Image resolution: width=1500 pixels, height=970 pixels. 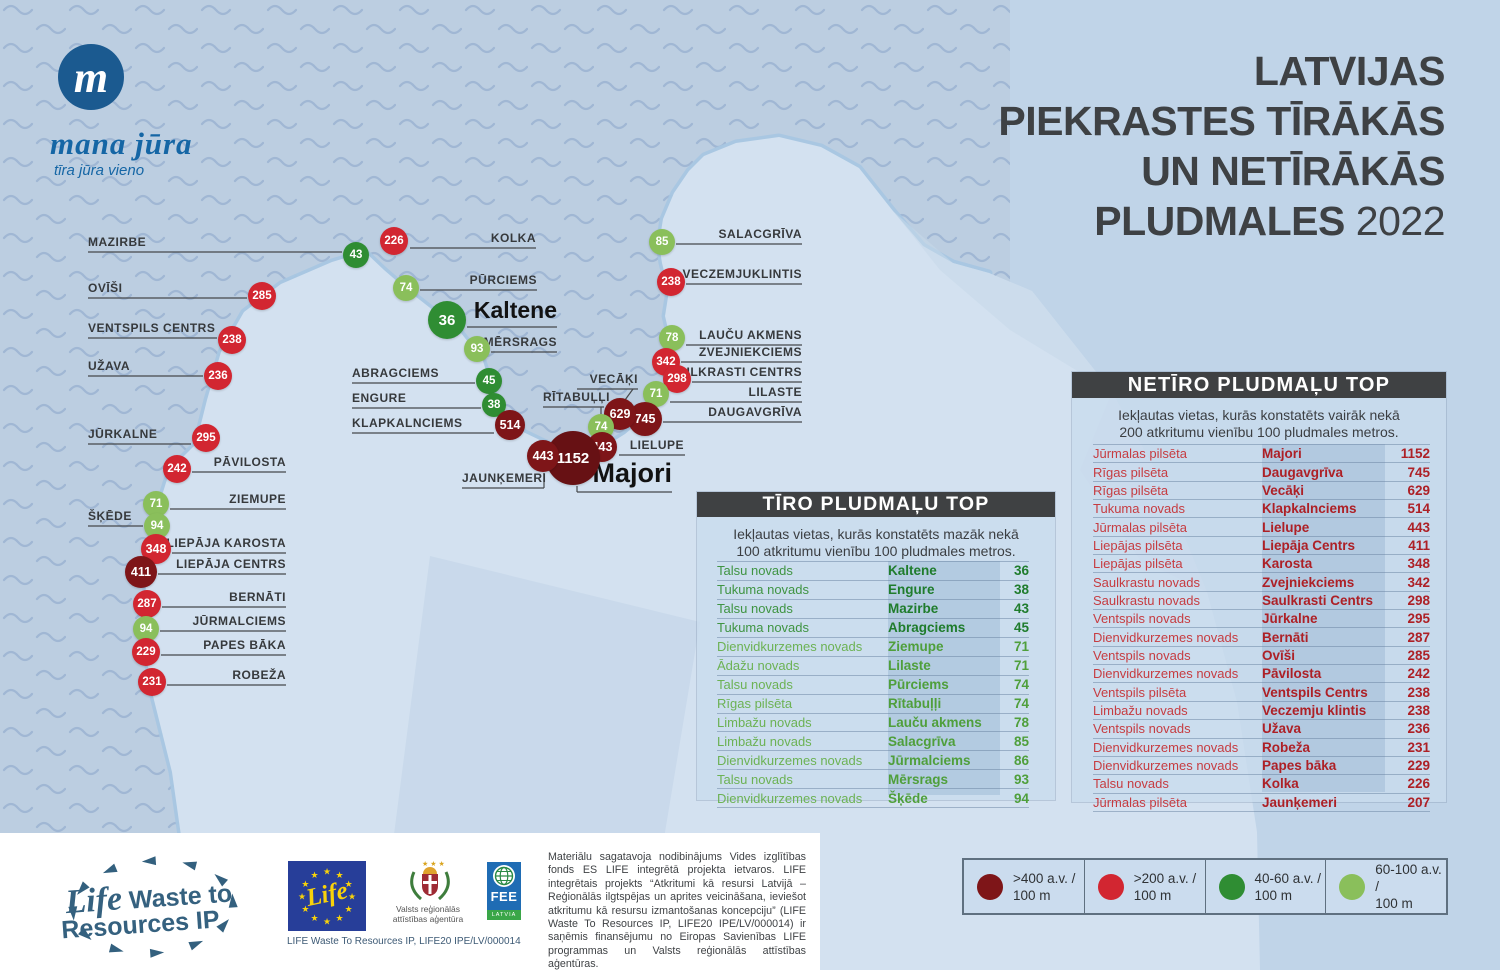 What do you see at coordinates (909, 666) in the screenshot?
I see `beach-cell: Lilaste` at bounding box center [909, 666].